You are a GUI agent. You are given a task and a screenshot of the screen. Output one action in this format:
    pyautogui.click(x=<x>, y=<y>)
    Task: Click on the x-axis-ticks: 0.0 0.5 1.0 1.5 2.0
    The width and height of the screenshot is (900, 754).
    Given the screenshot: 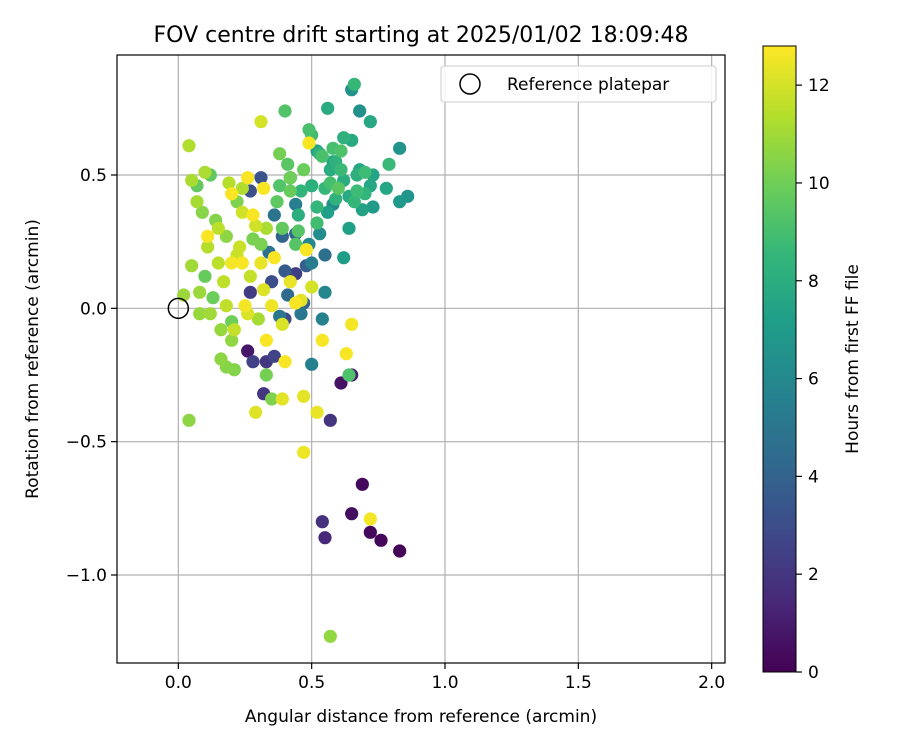 What is the action you would take?
    pyautogui.click(x=445, y=678)
    